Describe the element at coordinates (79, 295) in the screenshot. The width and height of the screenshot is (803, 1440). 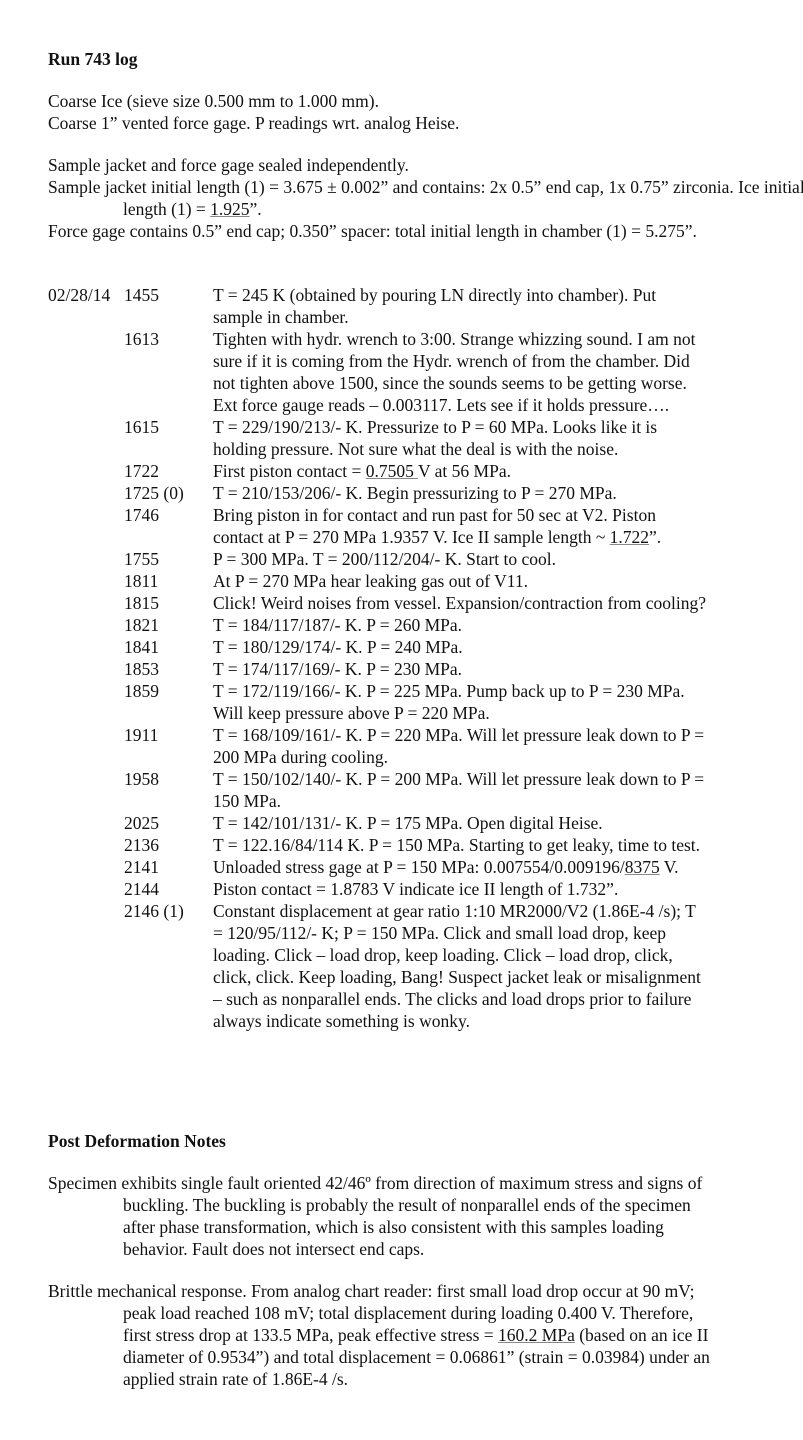
I see `log-date: 02/28/14` at that location.